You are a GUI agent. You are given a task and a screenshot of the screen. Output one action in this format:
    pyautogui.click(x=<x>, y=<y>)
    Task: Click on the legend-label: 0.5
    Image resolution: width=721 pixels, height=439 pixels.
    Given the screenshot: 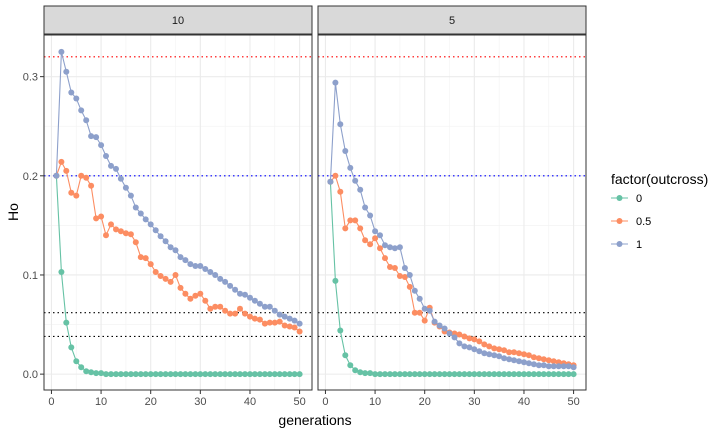 What is the action you would take?
    pyautogui.click(x=643, y=222)
    